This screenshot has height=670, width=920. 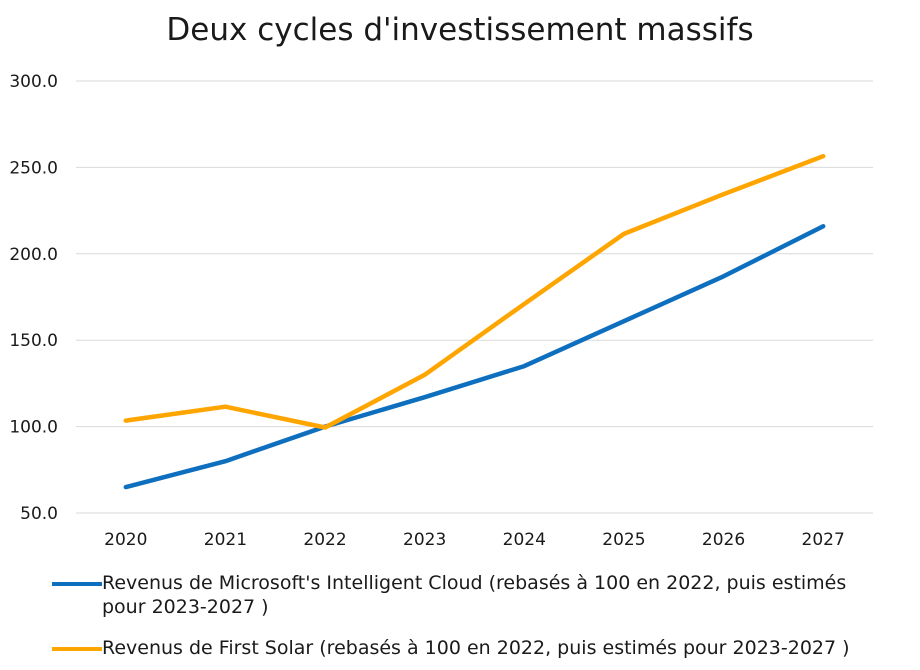 I want to click on x-tick-label: 2022, so click(x=324, y=540).